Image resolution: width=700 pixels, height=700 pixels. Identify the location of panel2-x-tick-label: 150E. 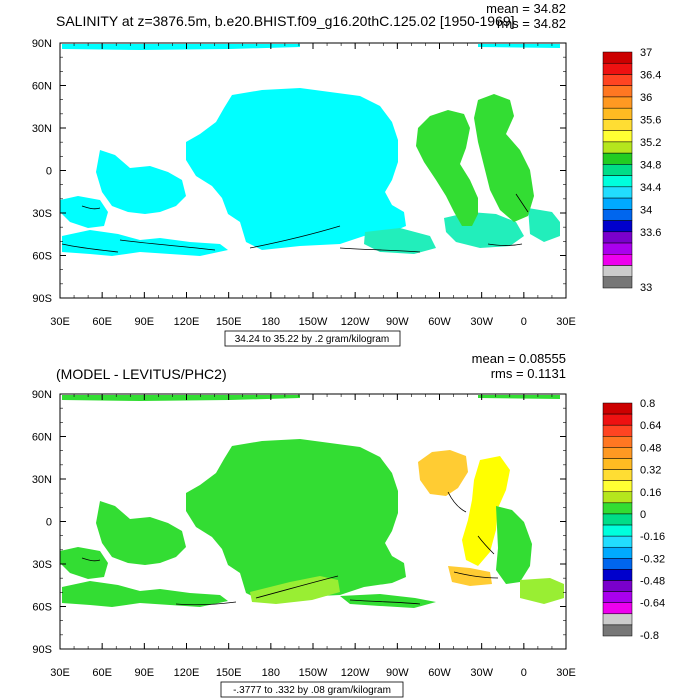
(229, 673).